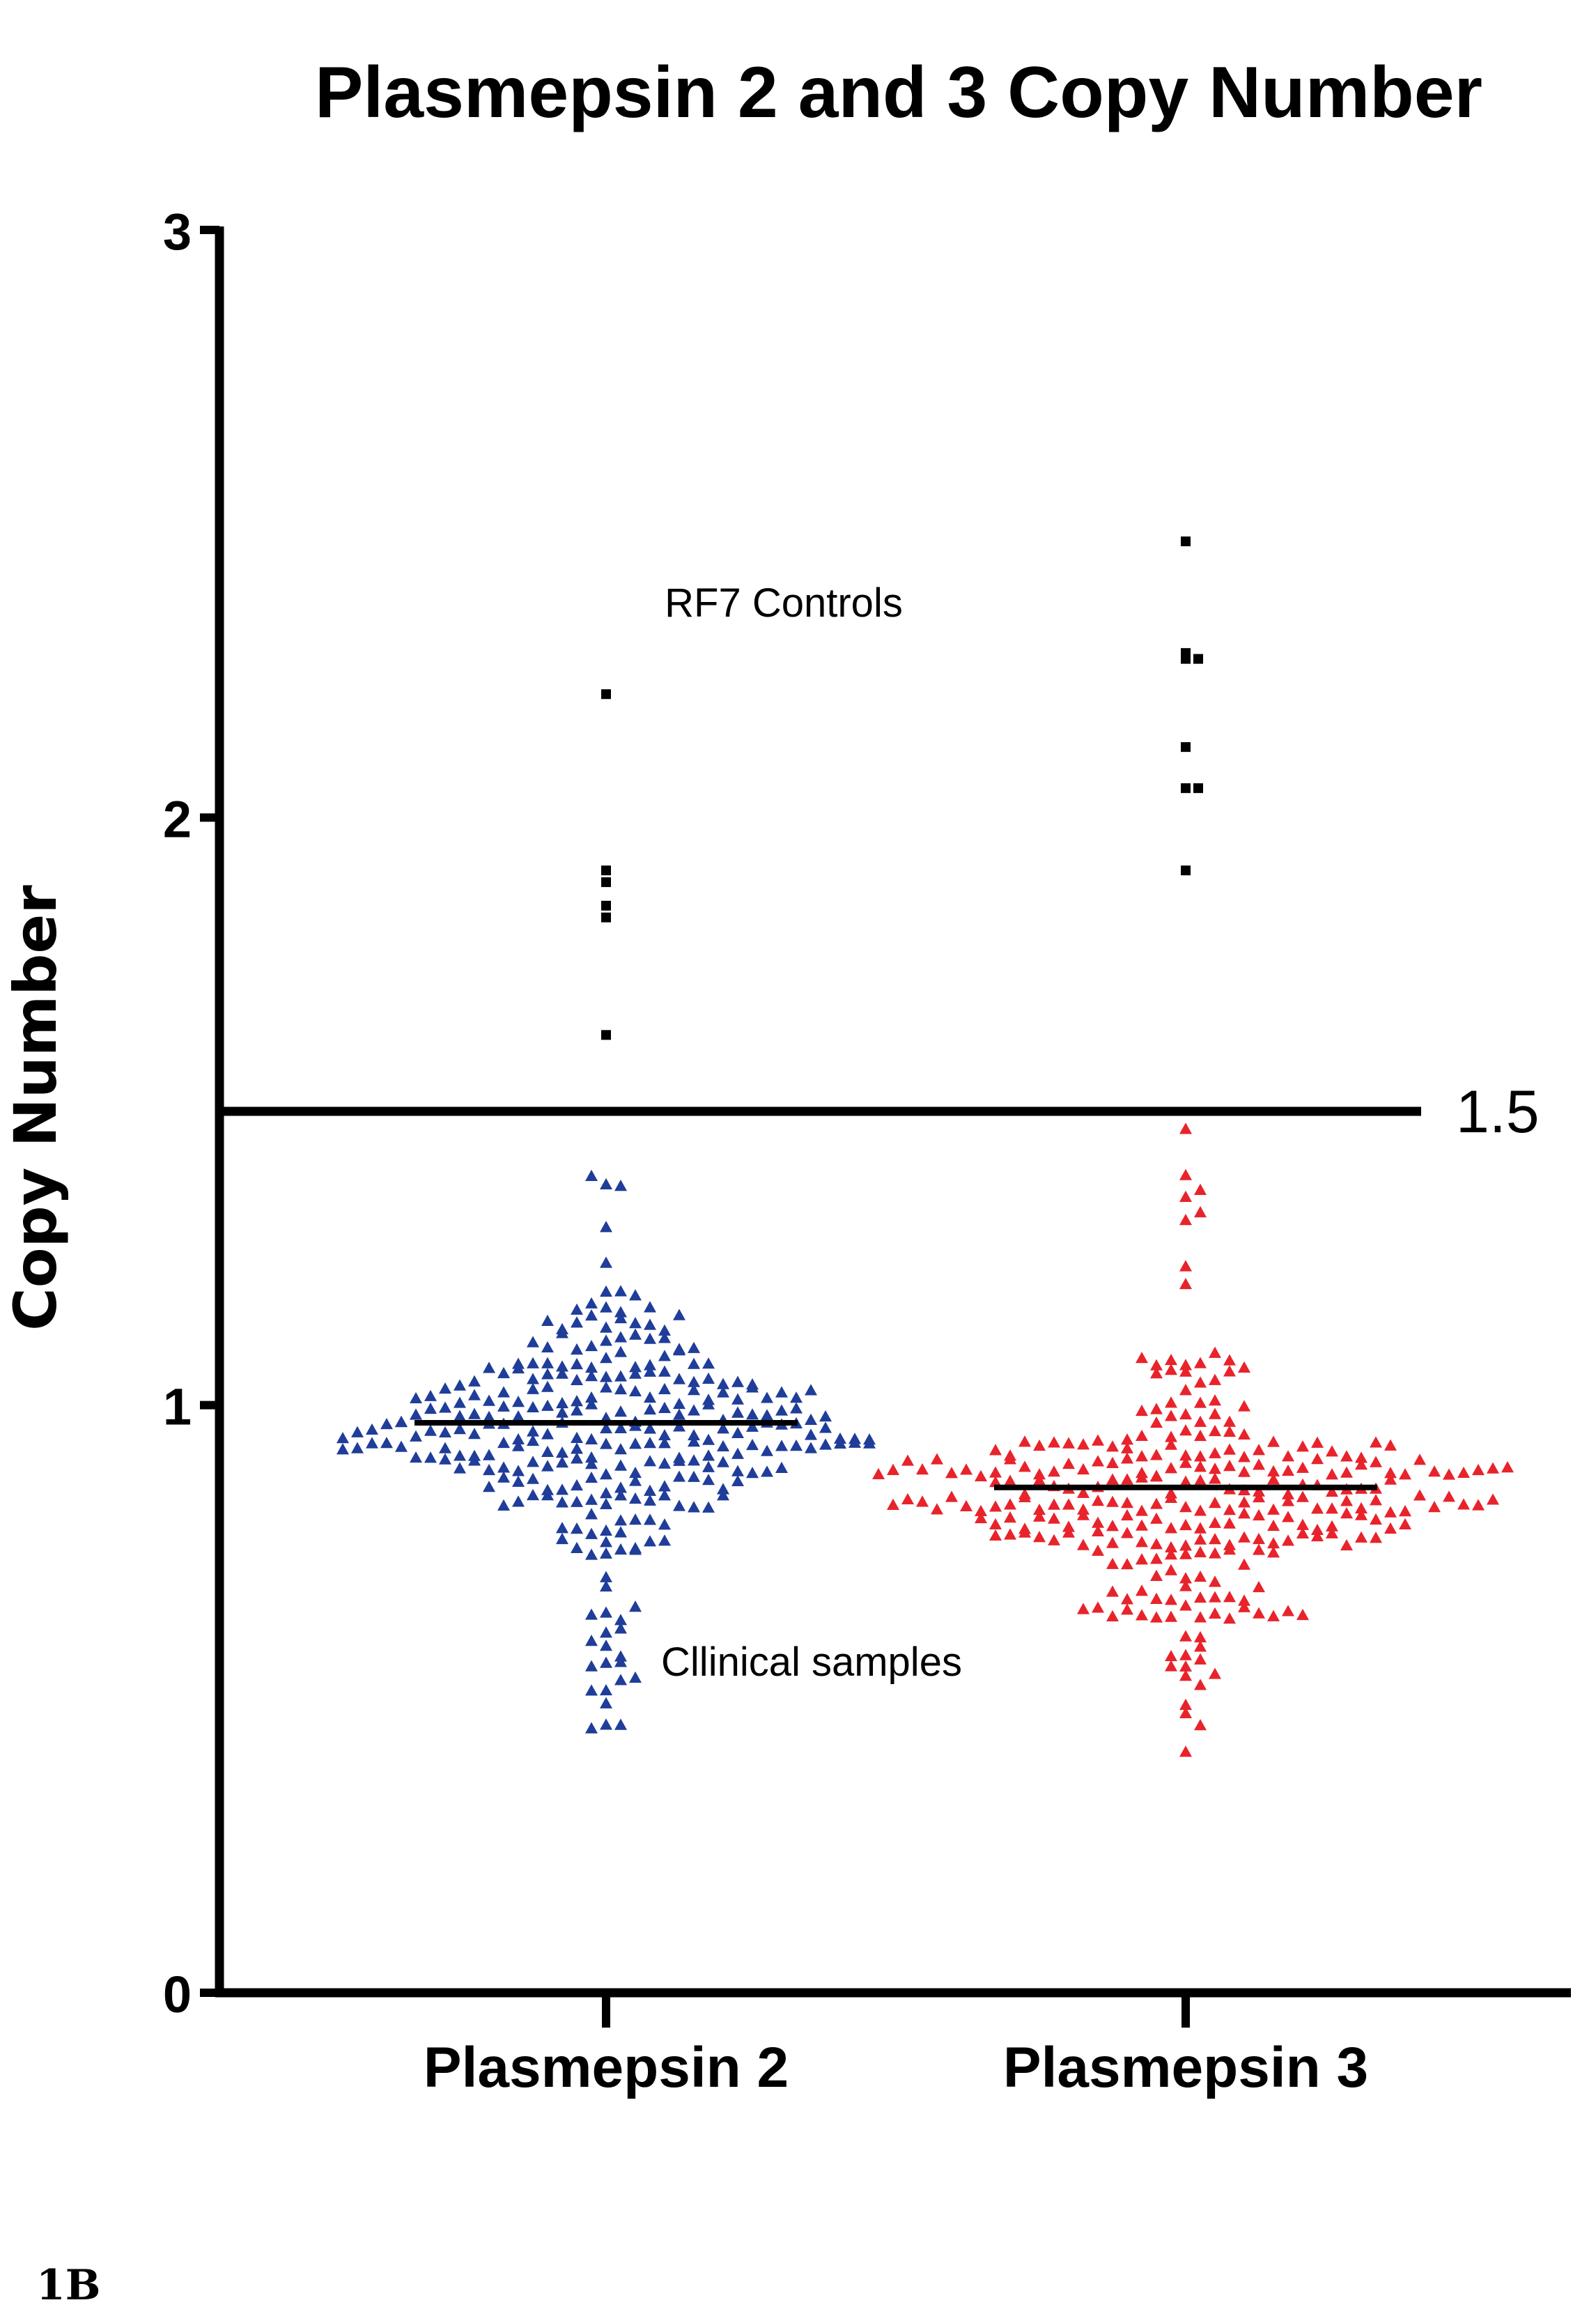 This screenshot has height=2307, width=1596. What do you see at coordinates (606, 2067) in the screenshot?
I see `x-tick-label-1: Plasmepsin 2` at bounding box center [606, 2067].